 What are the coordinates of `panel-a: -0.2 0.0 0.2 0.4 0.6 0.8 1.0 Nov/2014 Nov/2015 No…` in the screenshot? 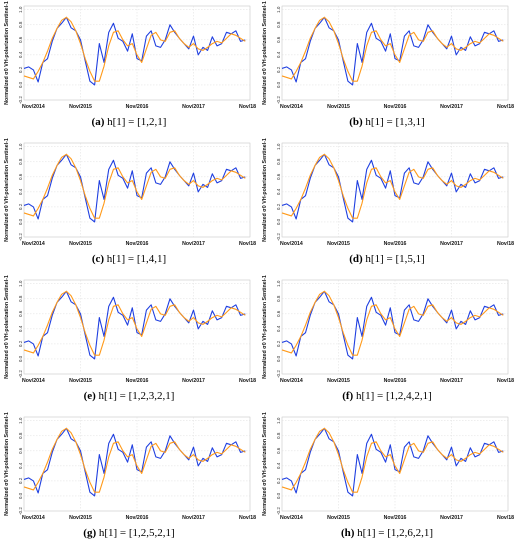 It's located at (129, 68).